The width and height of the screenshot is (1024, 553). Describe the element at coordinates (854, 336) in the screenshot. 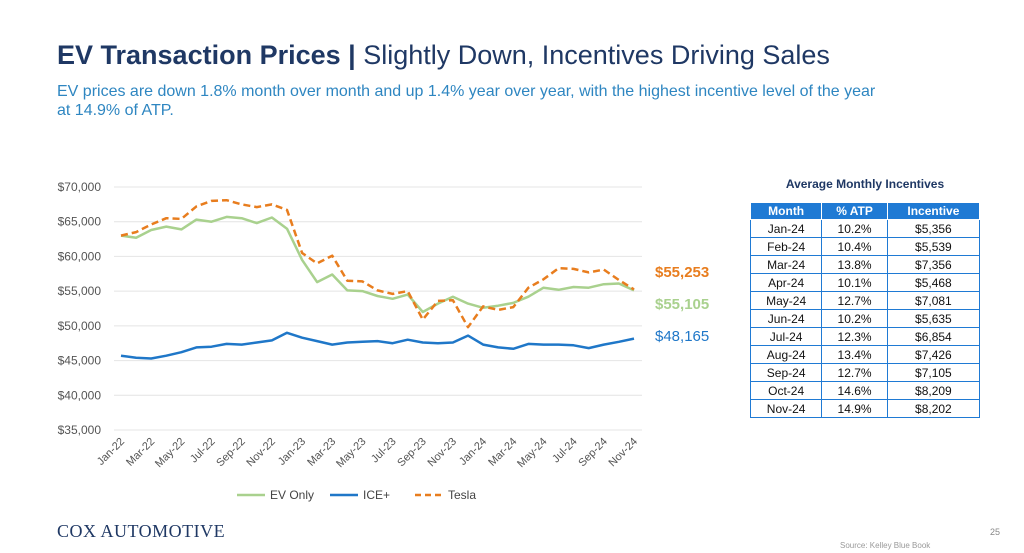

I see `table-cell: 12.3%` at that location.